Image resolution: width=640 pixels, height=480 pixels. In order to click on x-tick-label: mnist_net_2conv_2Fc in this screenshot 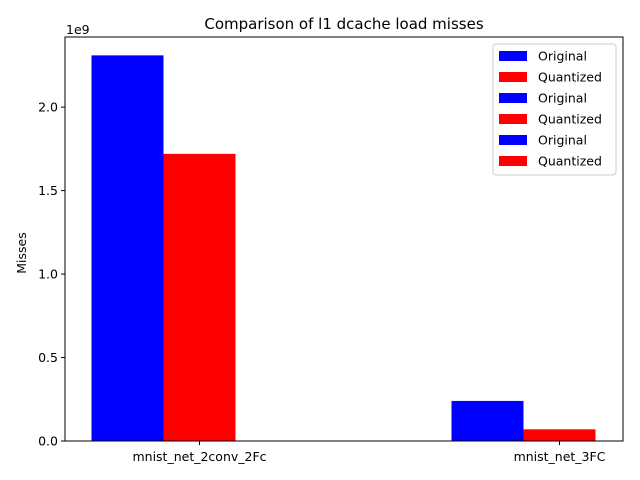, I will do `click(199, 456)`.